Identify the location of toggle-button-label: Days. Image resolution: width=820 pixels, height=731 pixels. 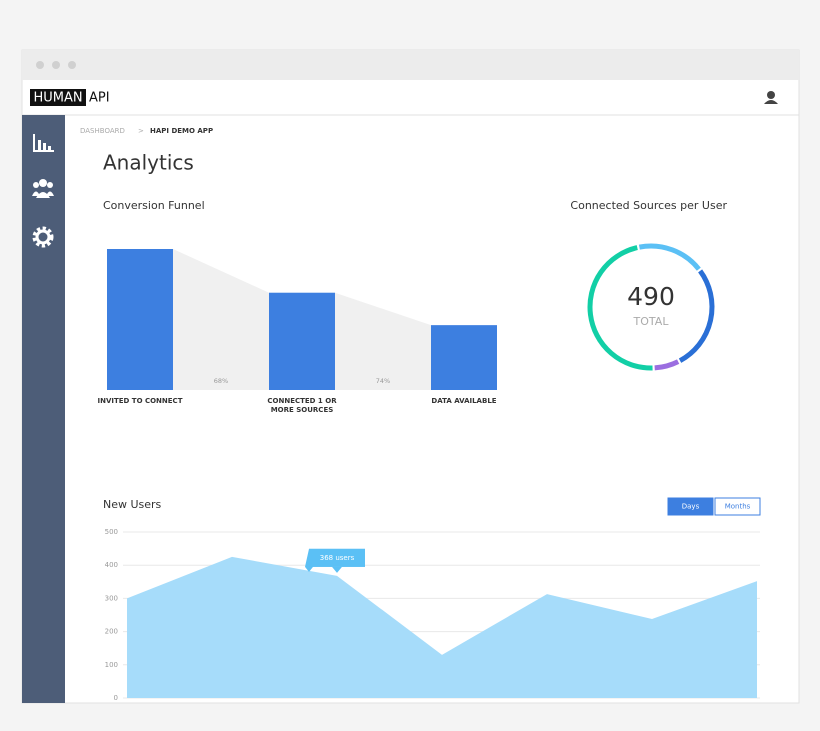
(691, 507).